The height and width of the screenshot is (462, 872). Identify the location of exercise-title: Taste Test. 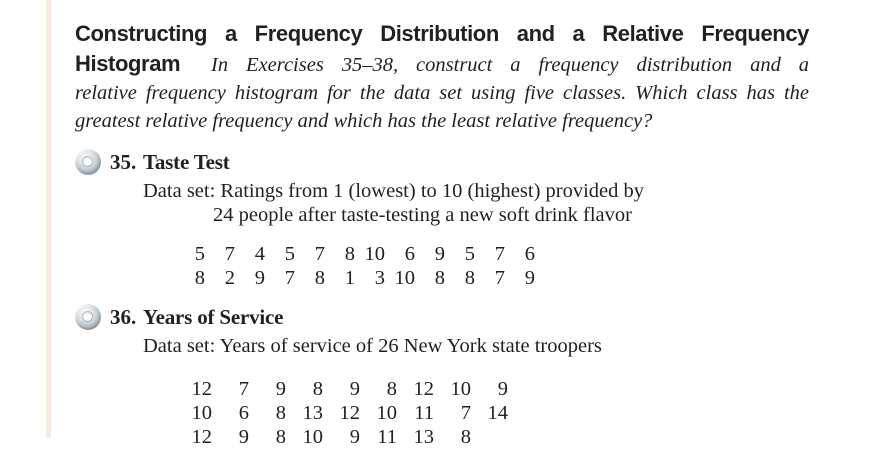
(186, 161).